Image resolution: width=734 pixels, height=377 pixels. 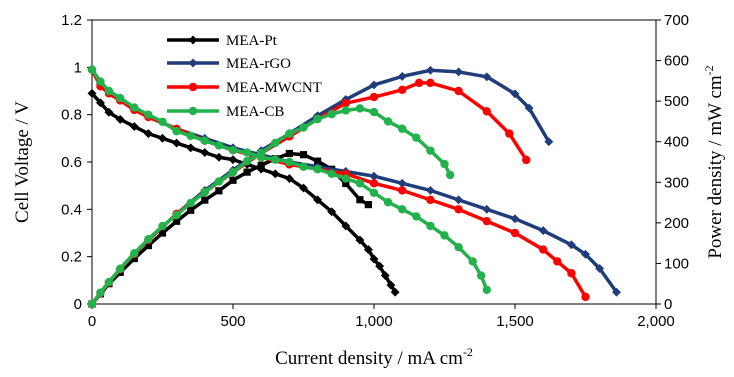 What do you see at coordinates (71, 162) in the screenshot?
I see `y-left-tick-label: 0.6` at bounding box center [71, 162].